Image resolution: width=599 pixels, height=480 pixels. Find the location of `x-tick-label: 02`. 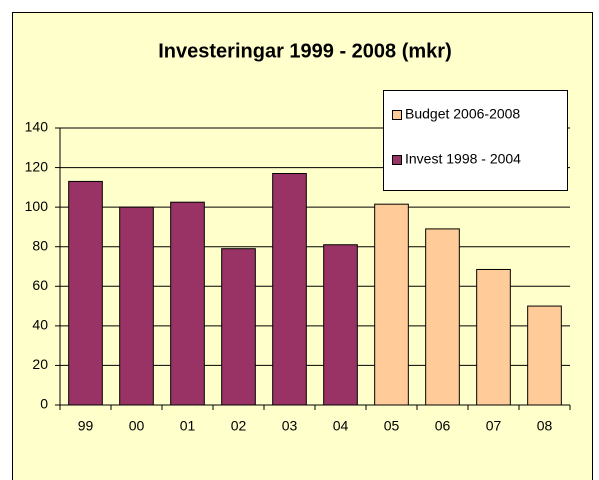

x-tick-label: 02 is located at coordinates (239, 426).